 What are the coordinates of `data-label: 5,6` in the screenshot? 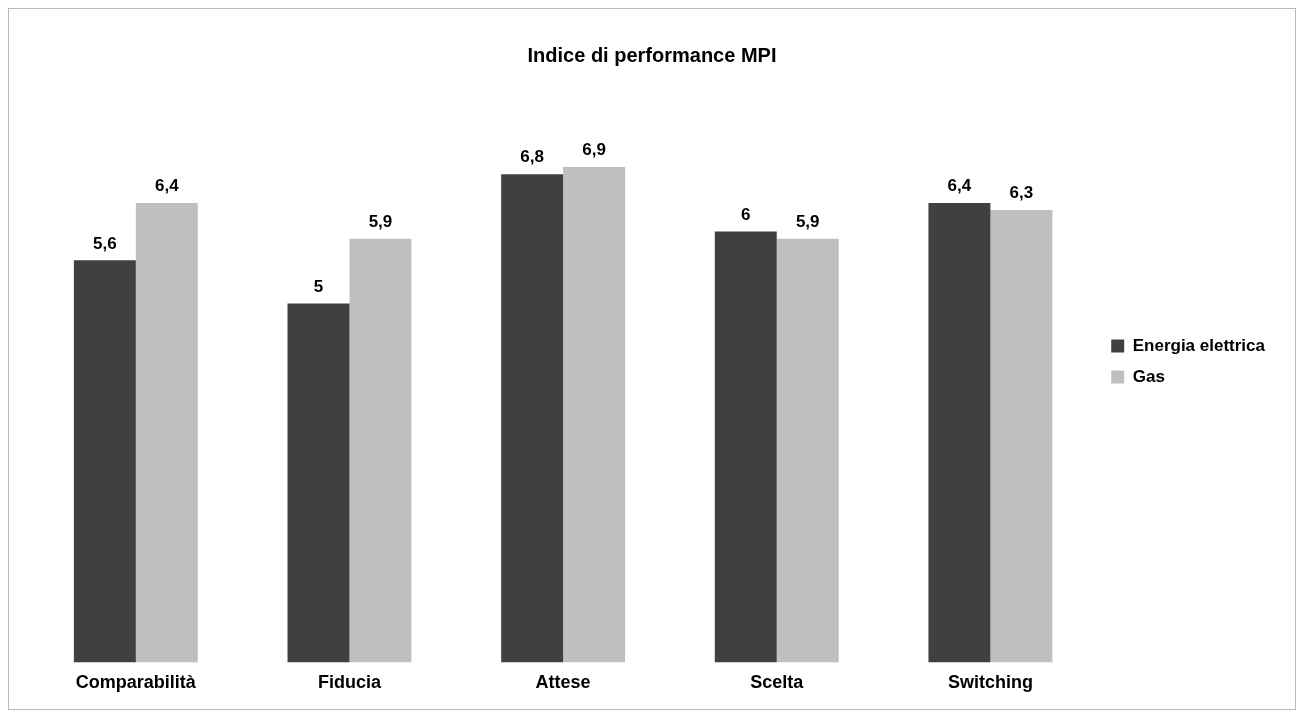 It's located at (105, 243).